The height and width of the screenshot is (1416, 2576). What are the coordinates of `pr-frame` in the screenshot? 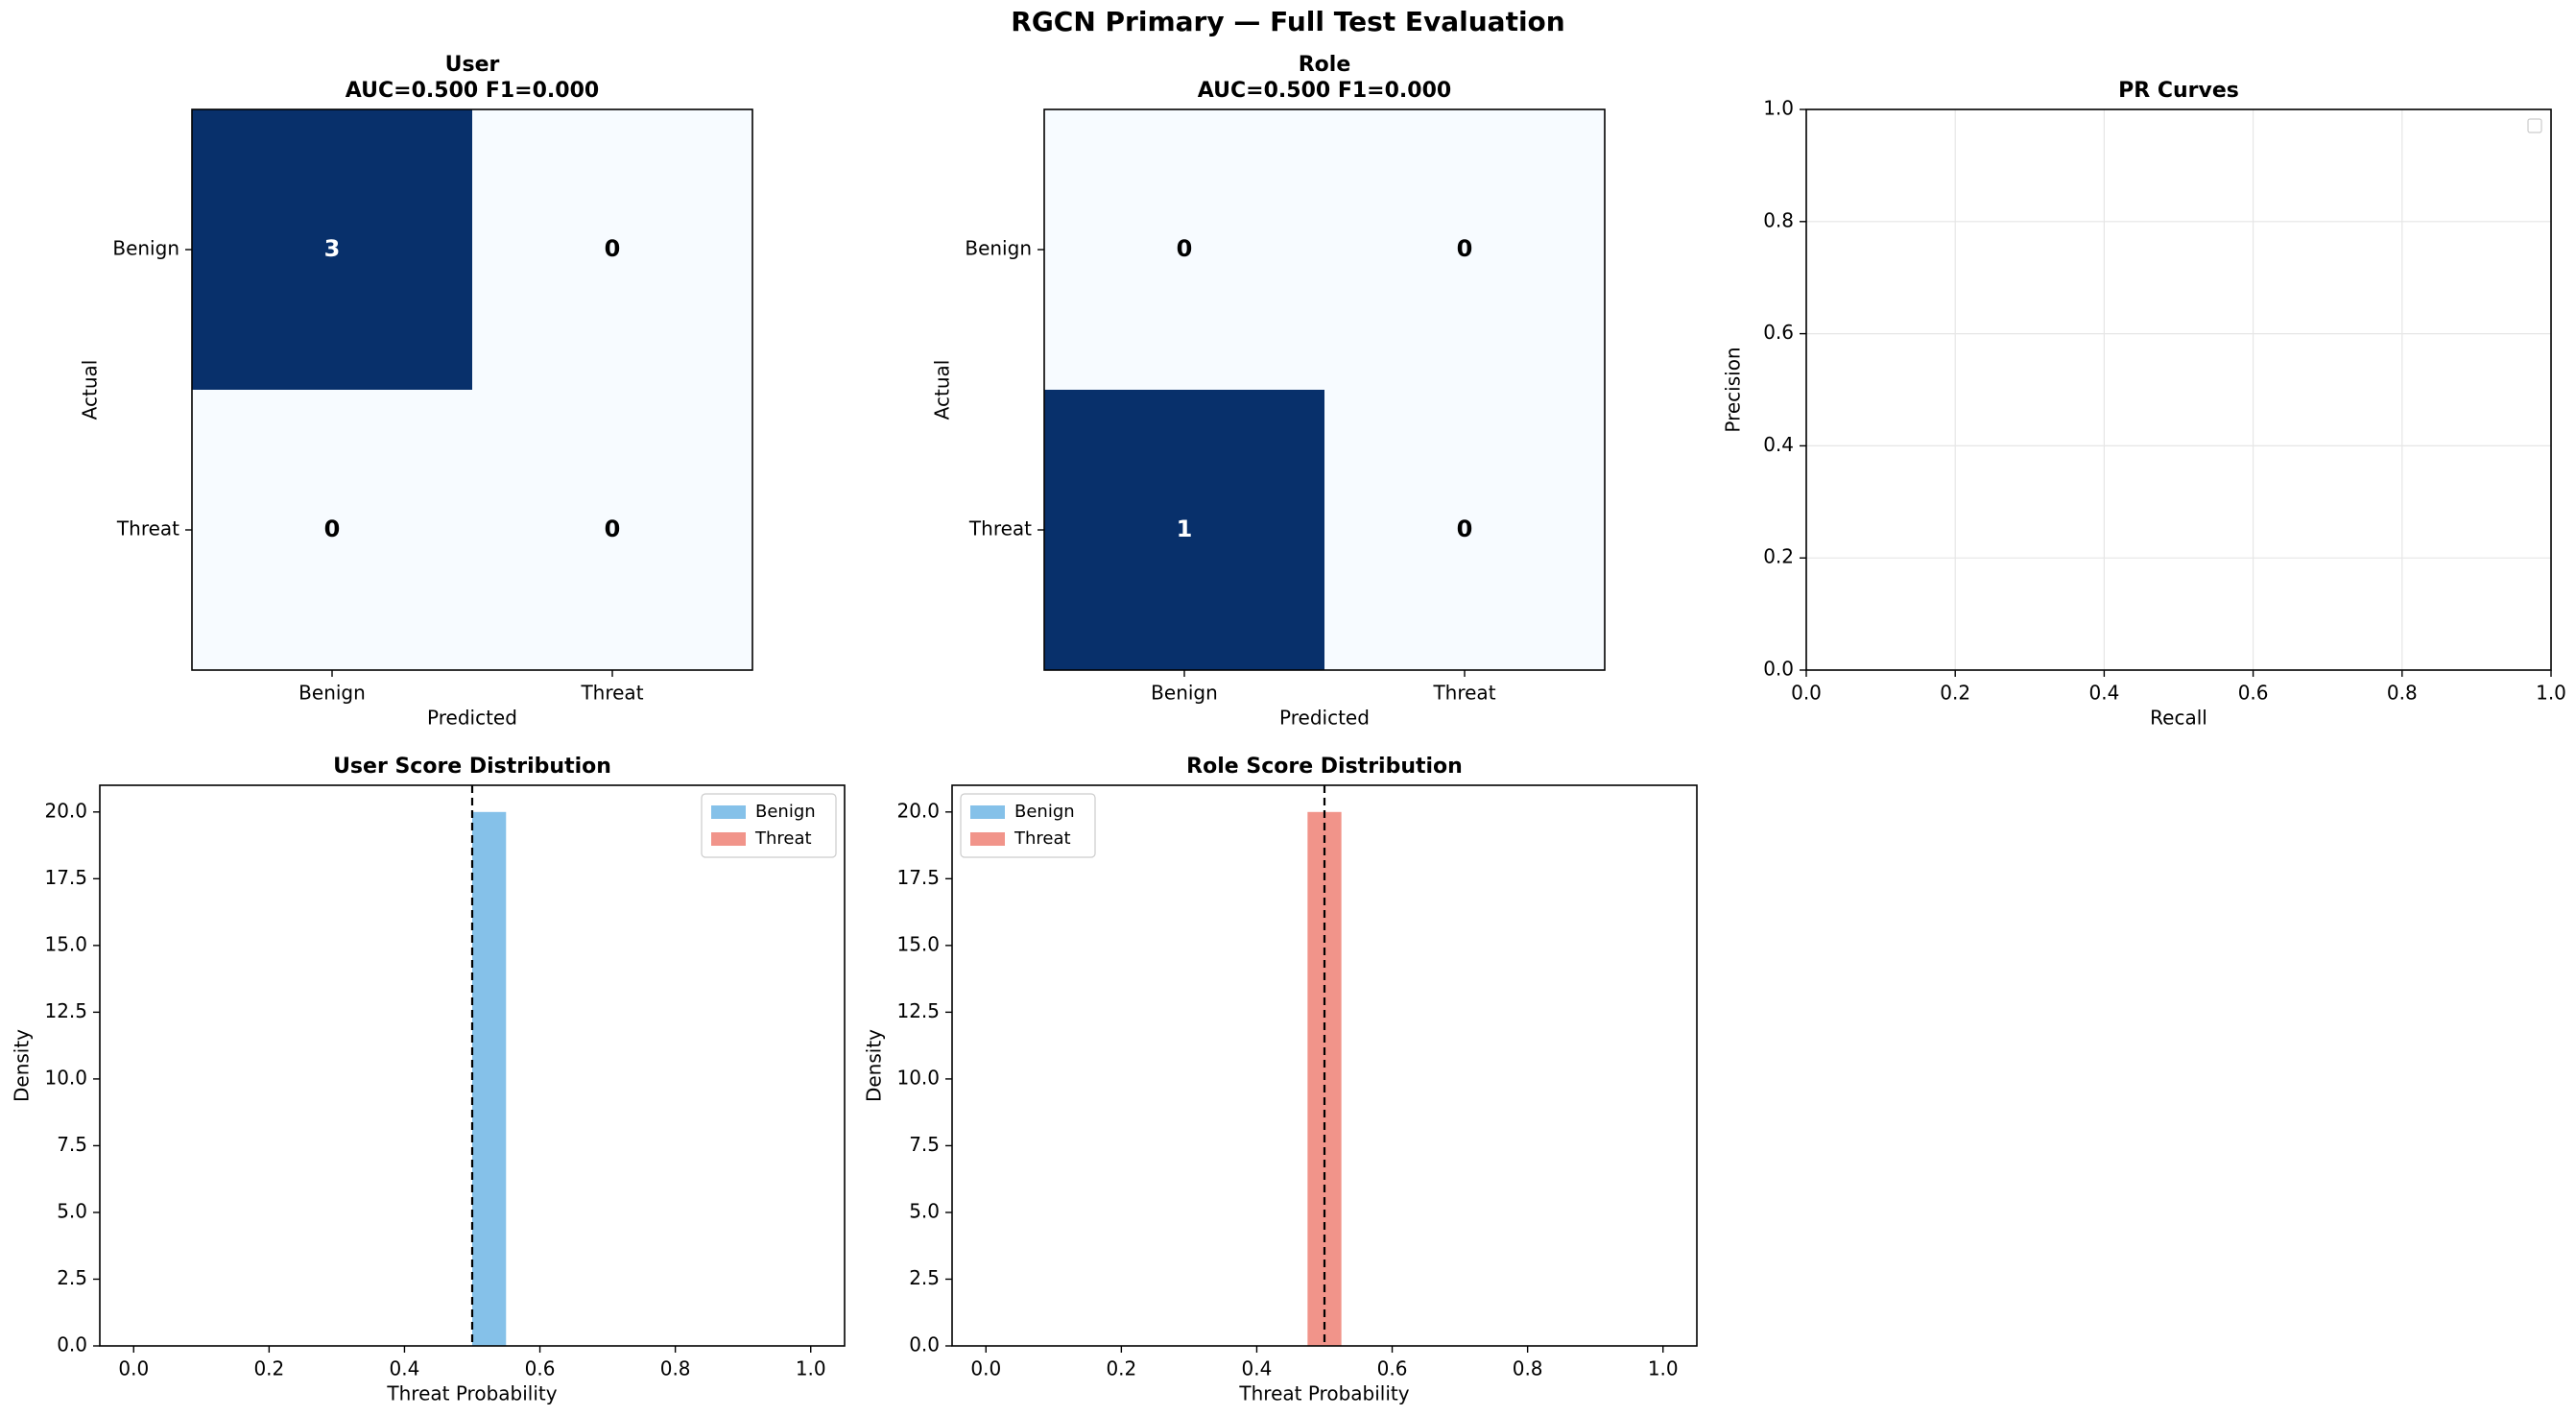 It's located at (2178, 389).